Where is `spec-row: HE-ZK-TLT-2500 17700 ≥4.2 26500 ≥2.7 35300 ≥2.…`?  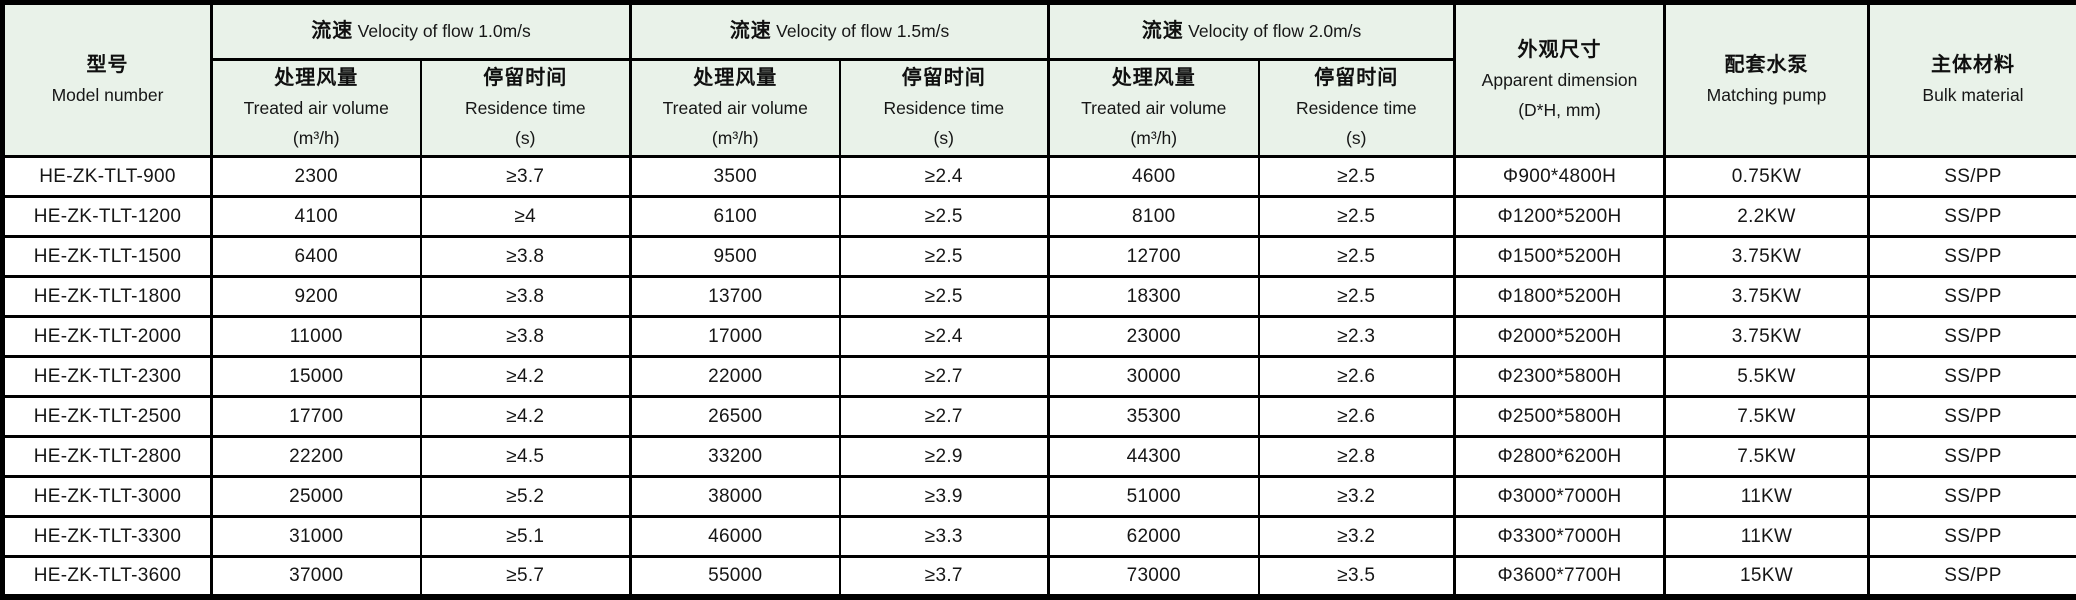
spec-row: HE-ZK-TLT-2500 17700 ≥4.2 26500 ≥2.7 35300 ≥2.… is located at coordinates (1038, 417).